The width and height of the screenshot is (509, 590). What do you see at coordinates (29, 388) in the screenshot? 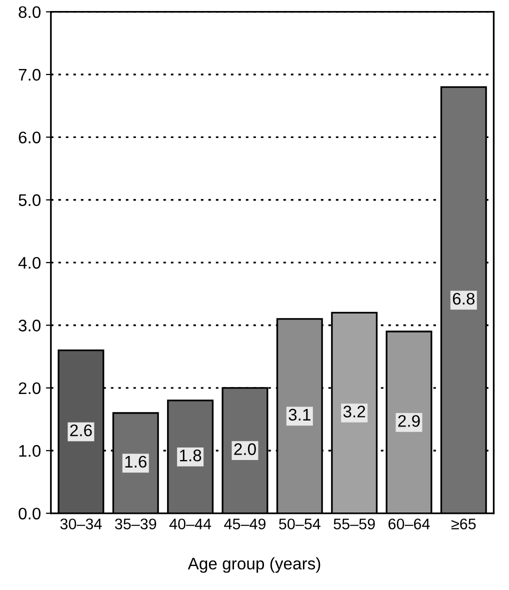
I see `y-tick-label: 2.0` at bounding box center [29, 388].